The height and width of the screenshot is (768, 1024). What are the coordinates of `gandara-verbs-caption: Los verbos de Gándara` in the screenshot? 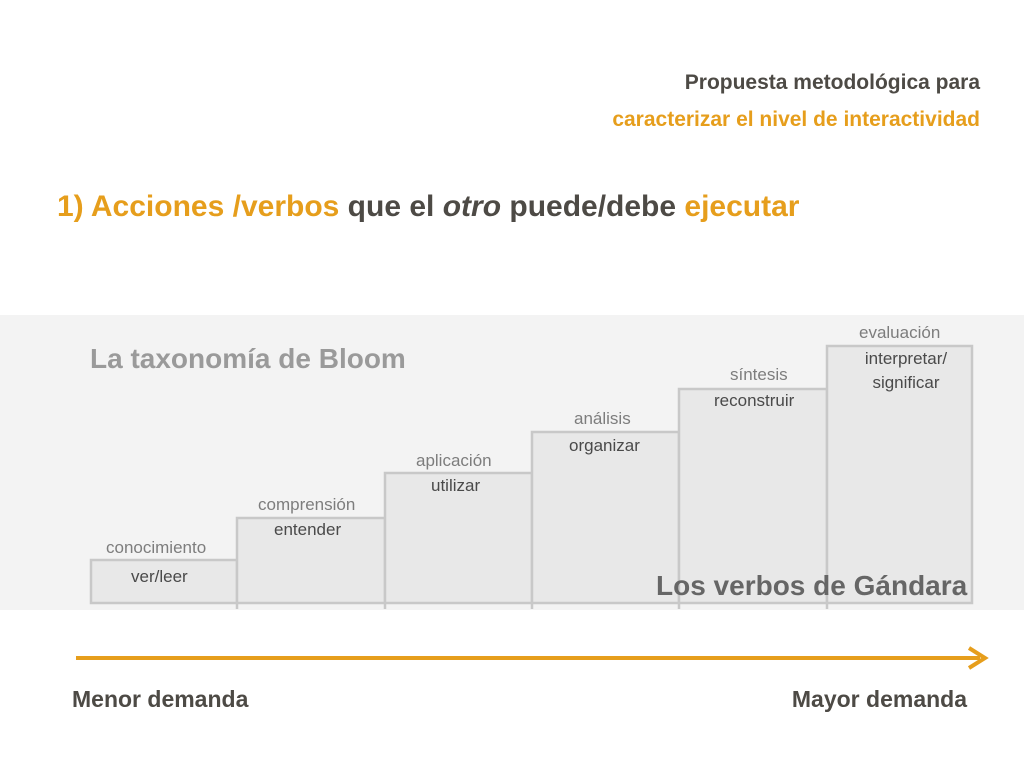 It's located at (812, 585).